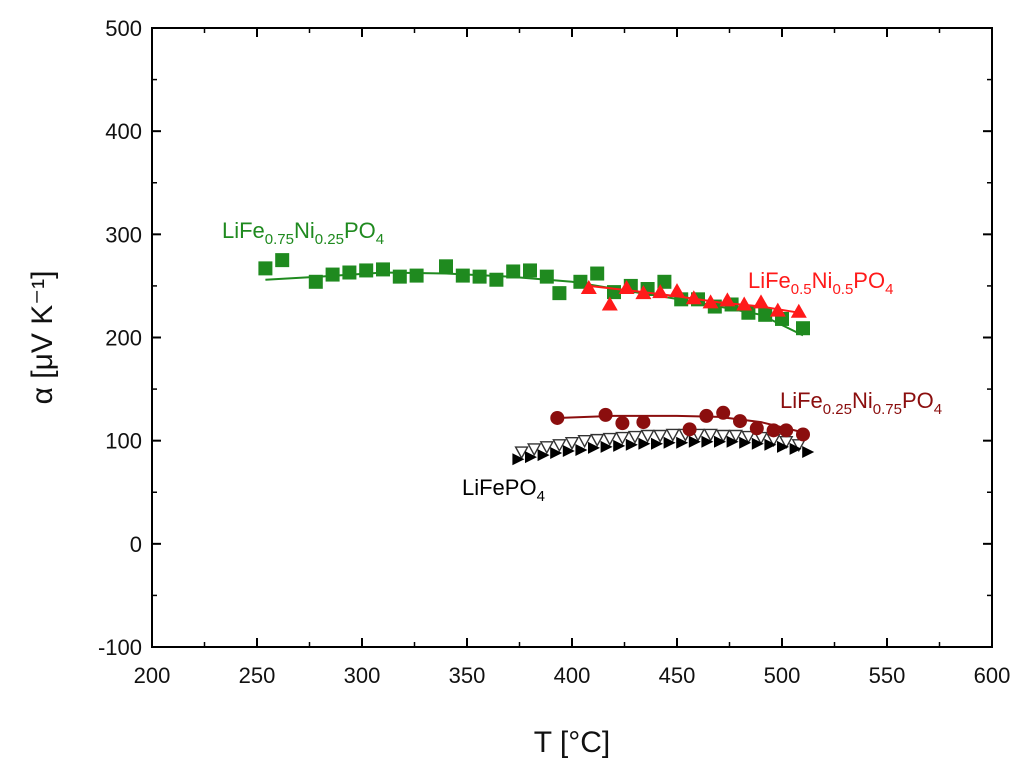 The width and height of the screenshot is (1024, 770). Describe the element at coordinates (503, 490) in the screenshot. I see `series-label: LiFePO4` at that location.